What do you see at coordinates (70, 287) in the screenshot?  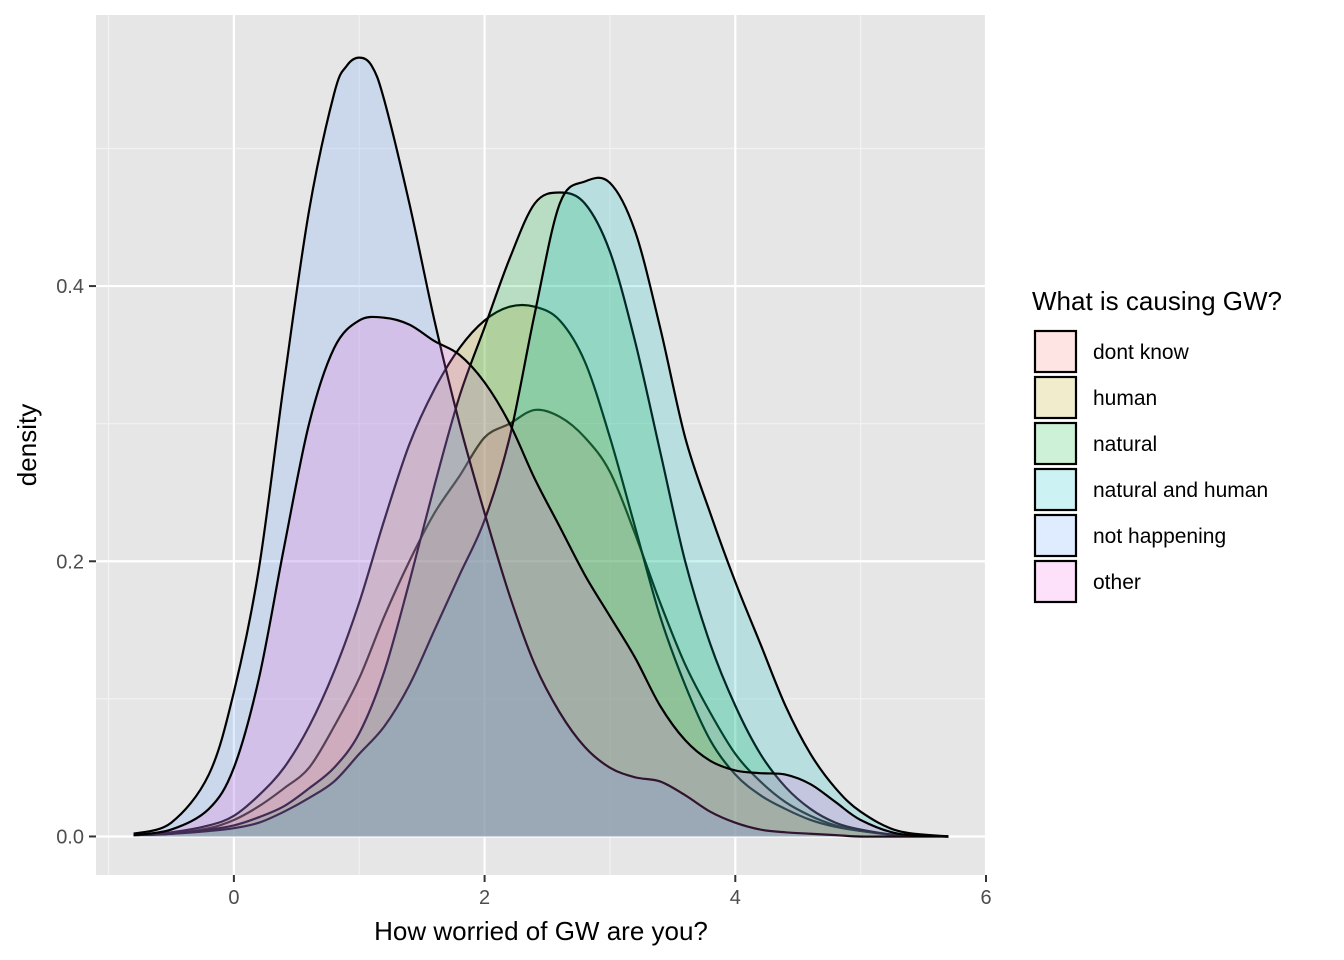 I see `y-tick-label: 0.4` at bounding box center [70, 287].